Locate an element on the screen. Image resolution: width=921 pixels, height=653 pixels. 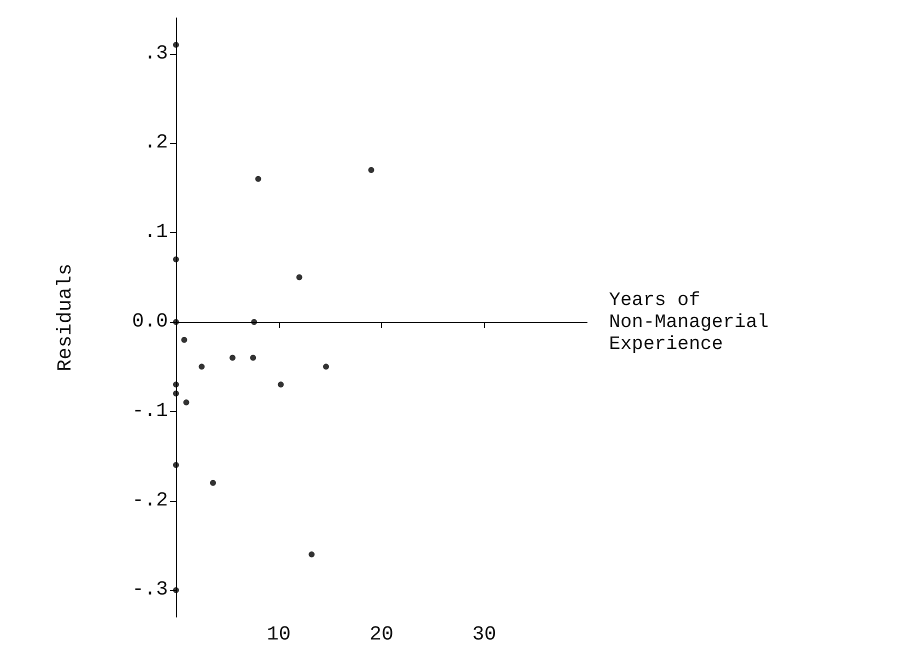
x-tick-label: 10 is located at coordinates (278, 635).